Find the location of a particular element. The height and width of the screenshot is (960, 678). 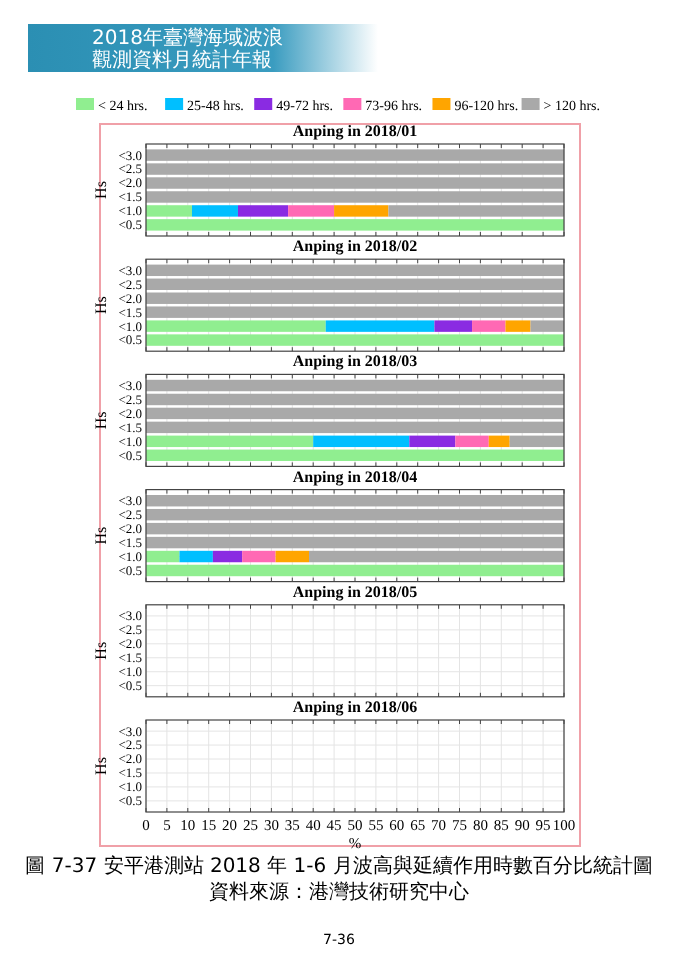

caption: 圖 7-37 安平港測站 2018 年 1-6 月波高與延續作用時數百分比統計圖 is located at coordinates (339, 866).